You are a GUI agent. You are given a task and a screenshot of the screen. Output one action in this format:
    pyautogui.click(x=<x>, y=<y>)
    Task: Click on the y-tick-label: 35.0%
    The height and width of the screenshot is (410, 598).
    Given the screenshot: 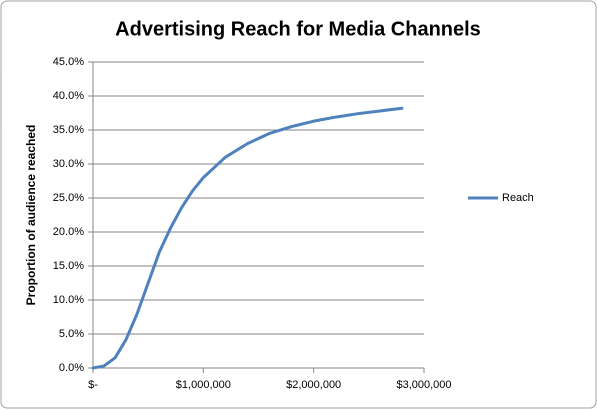 What is the action you would take?
    pyautogui.click(x=68, y=130)
    